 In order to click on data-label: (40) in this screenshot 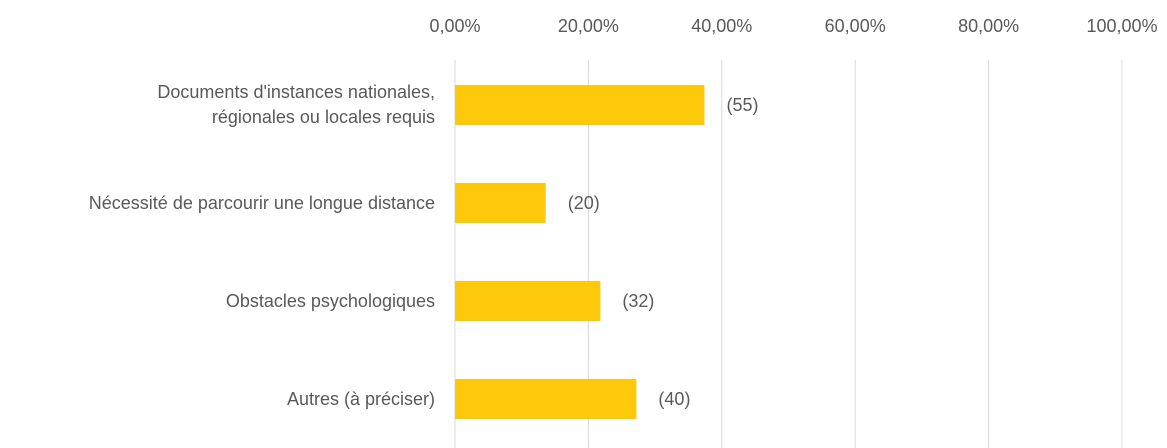, I will do `click(674, 399)`.